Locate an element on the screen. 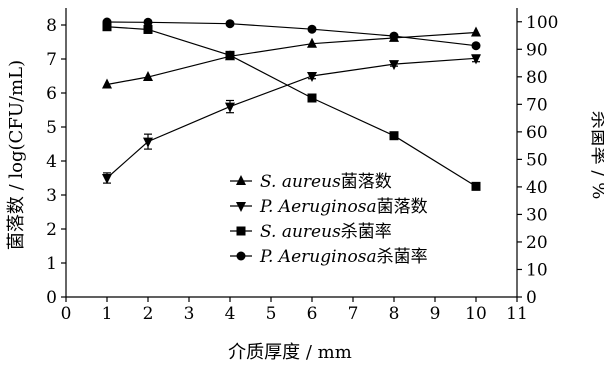 The width and height of the screenshot is (604, 365). y-axis-left: 0 1 2 3 4 5 6 7 8 is located at coordinates (56, 162).